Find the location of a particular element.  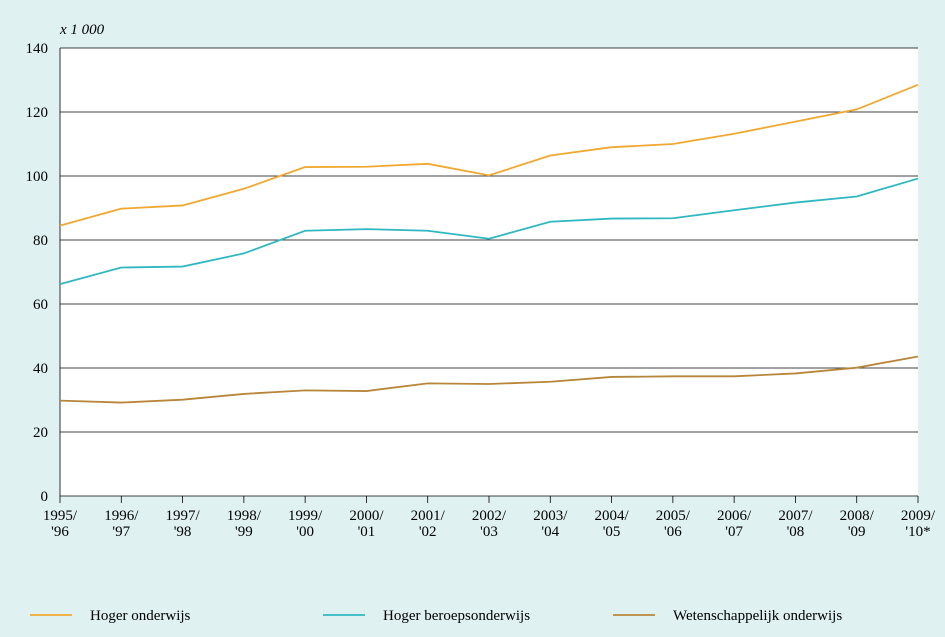

x-tick-label: 2001/'02 is located at coordinates (428, 524).